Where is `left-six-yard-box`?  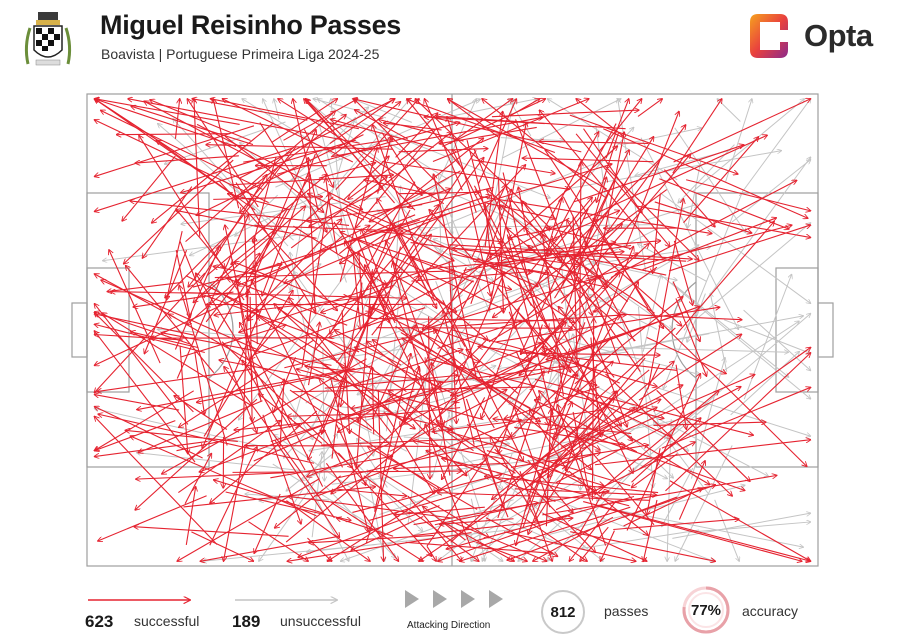
left-six-yard-box is located at coordinates (108, 330).